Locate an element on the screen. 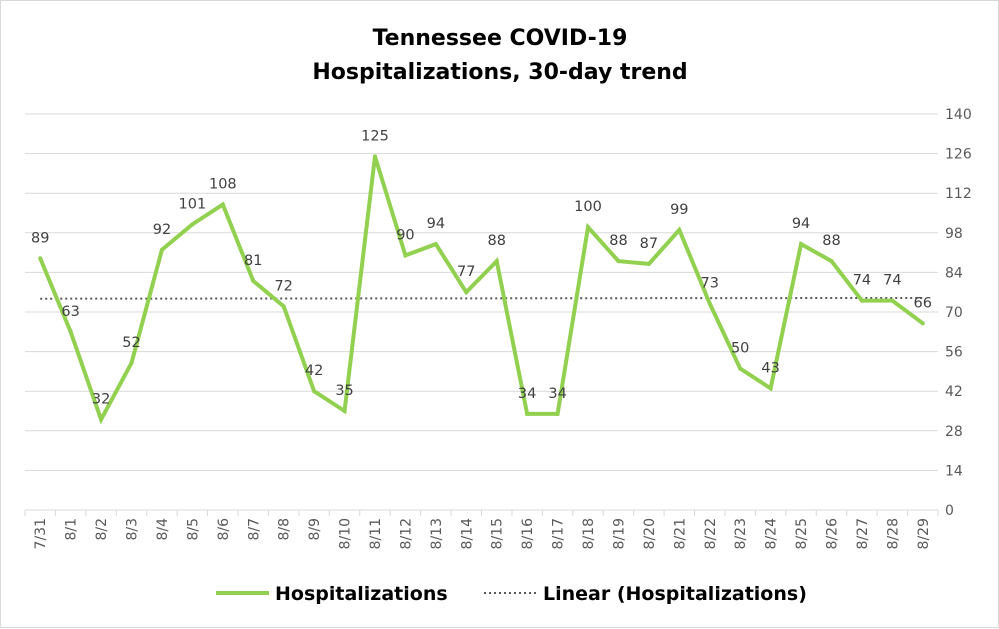  data-label: 108 is located at coordinates (223, 185).